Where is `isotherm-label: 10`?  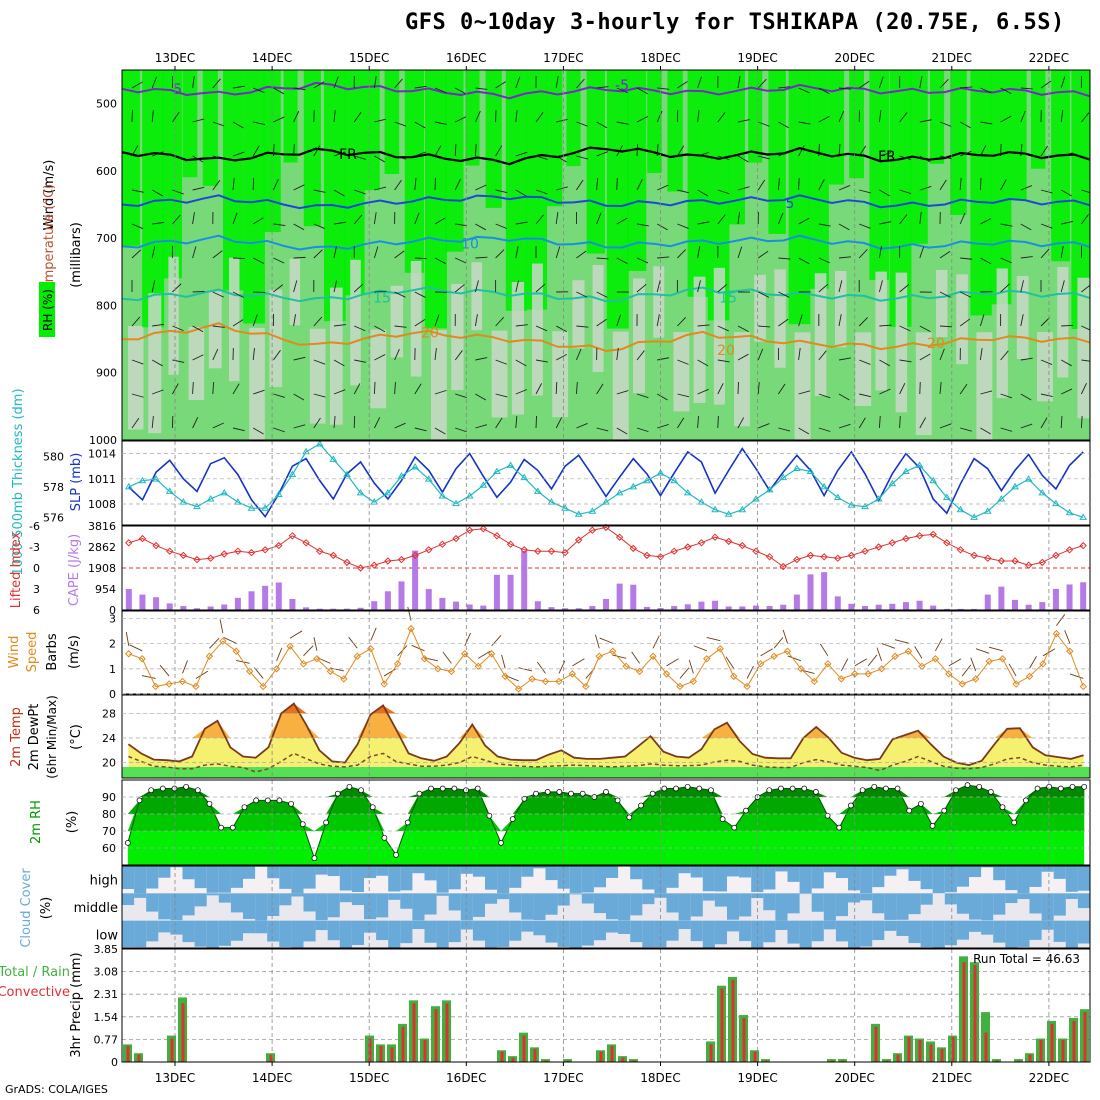 isotherm-label: 10 is located at coordinates (470, 245).